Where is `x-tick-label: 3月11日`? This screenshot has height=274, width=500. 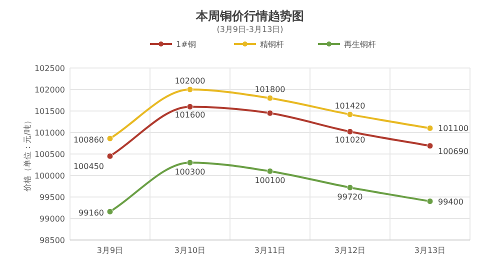
x-tick-label: 3月11日 is located at coordinates (270, 250).